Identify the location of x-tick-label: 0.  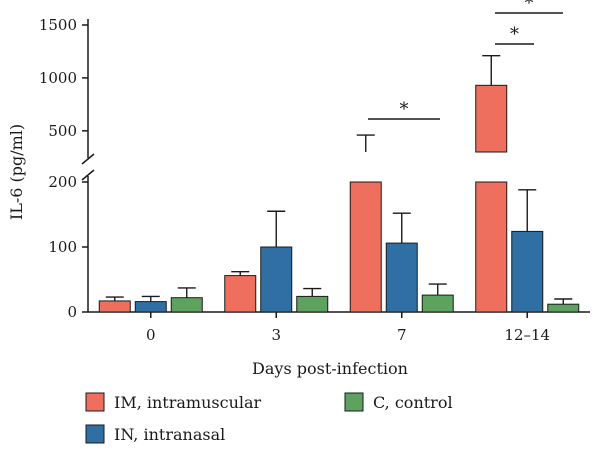
(151, 335).